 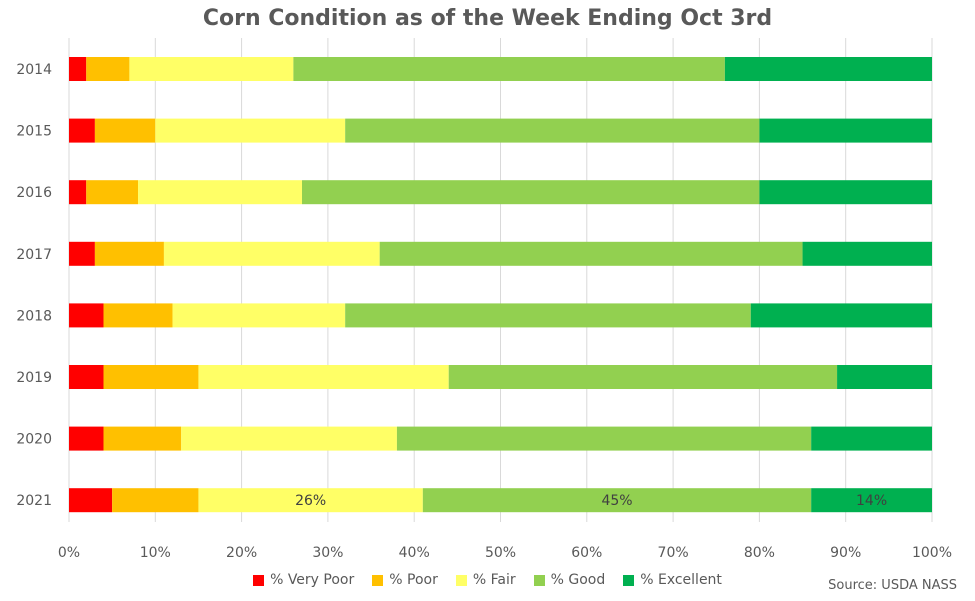 What do you see at coordinates (155, 553) in the screenshot?
I see `x-tick-label: 10%` at bounding box center [155, 553].